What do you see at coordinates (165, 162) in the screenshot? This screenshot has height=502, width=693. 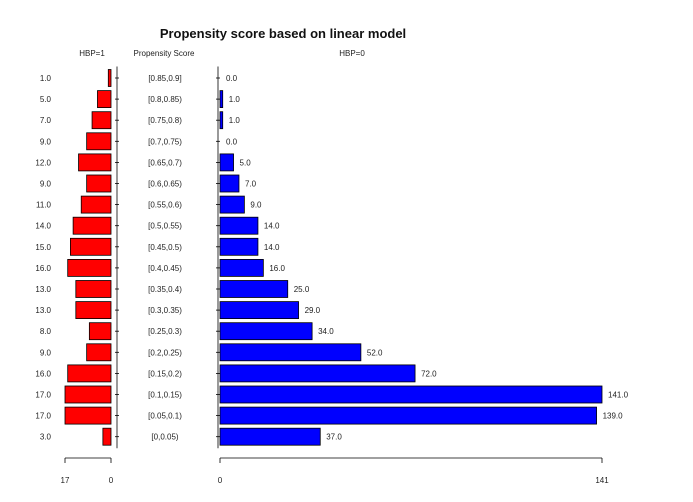 I see `category-label: [0.65,0.7)` at bounding box center [165, 162].